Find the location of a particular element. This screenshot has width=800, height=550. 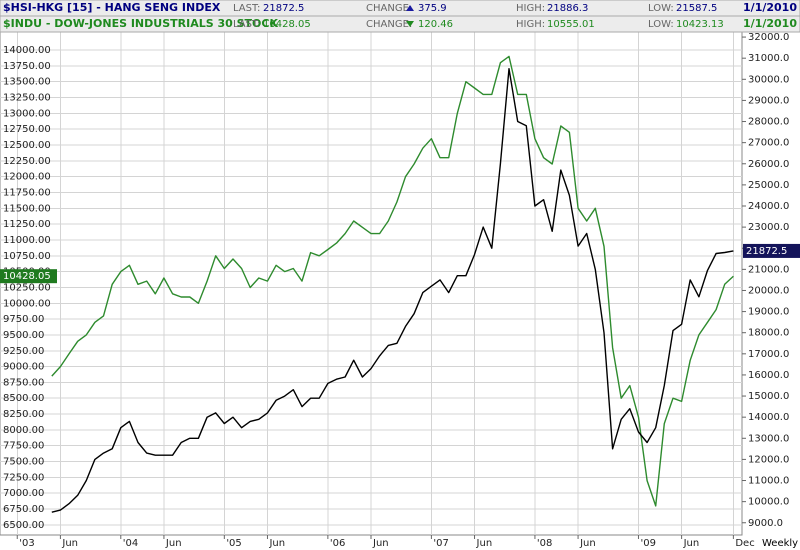

y-tick-label: 7500.00 is located at coordinates (23, 462).